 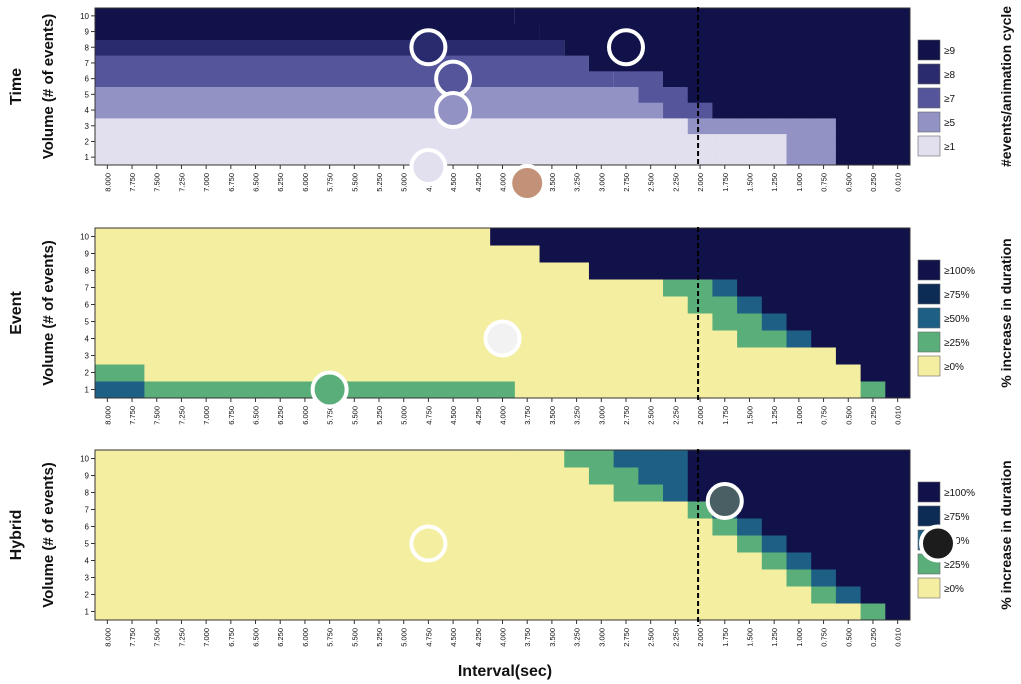 What do you see at coordinates (132, 415) in the screenshot?
I see `x-tick-label: 7.750` at bounding box center [132, 415].